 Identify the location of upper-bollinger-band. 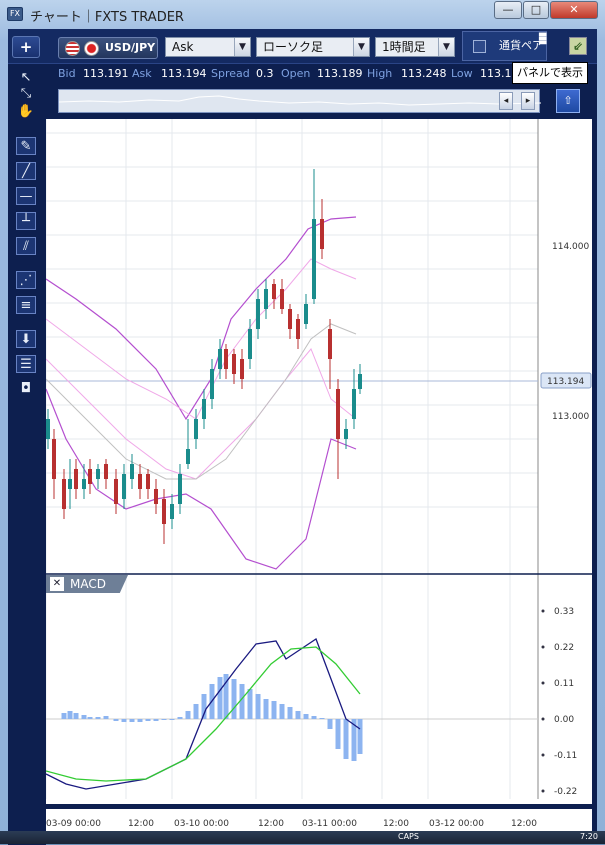
(201, 318).